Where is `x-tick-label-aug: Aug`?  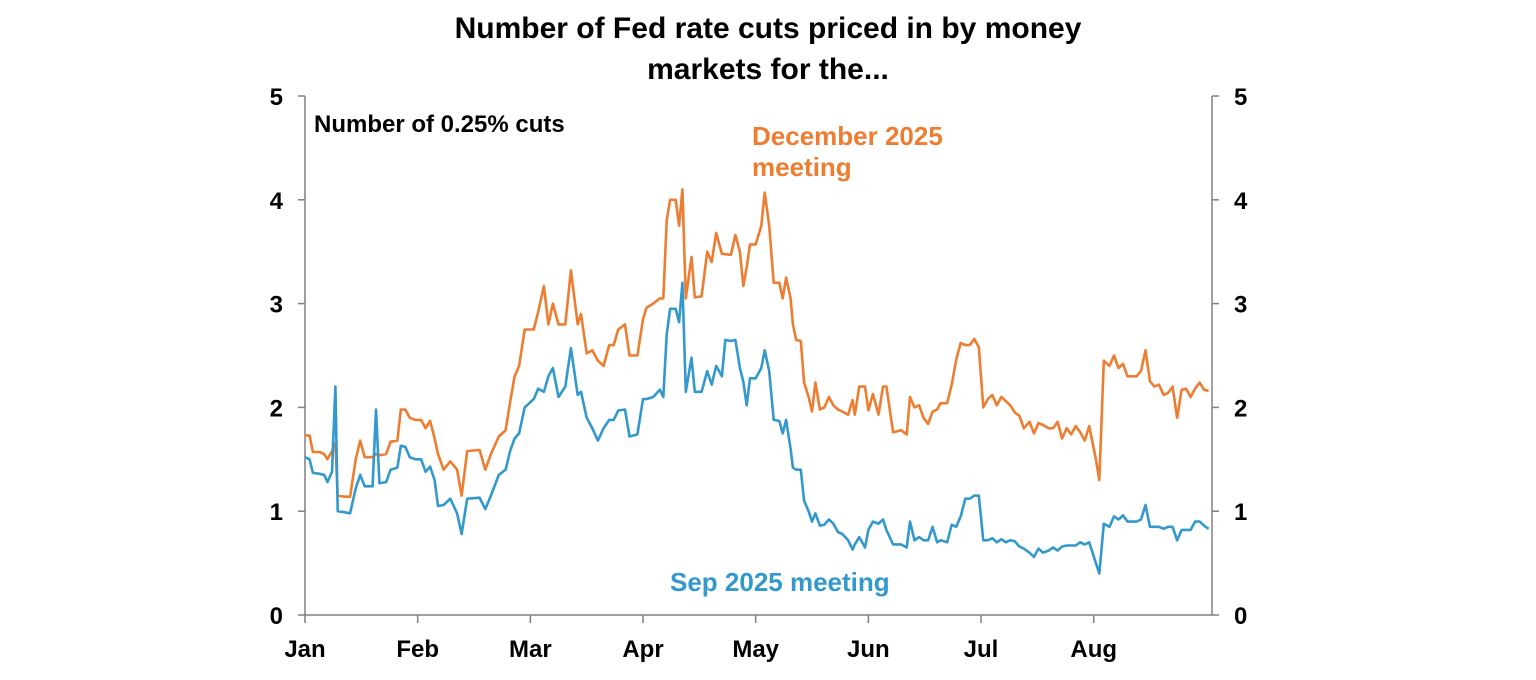
x-tick-label-aug: Aug is located at coordinates (1093, 649).